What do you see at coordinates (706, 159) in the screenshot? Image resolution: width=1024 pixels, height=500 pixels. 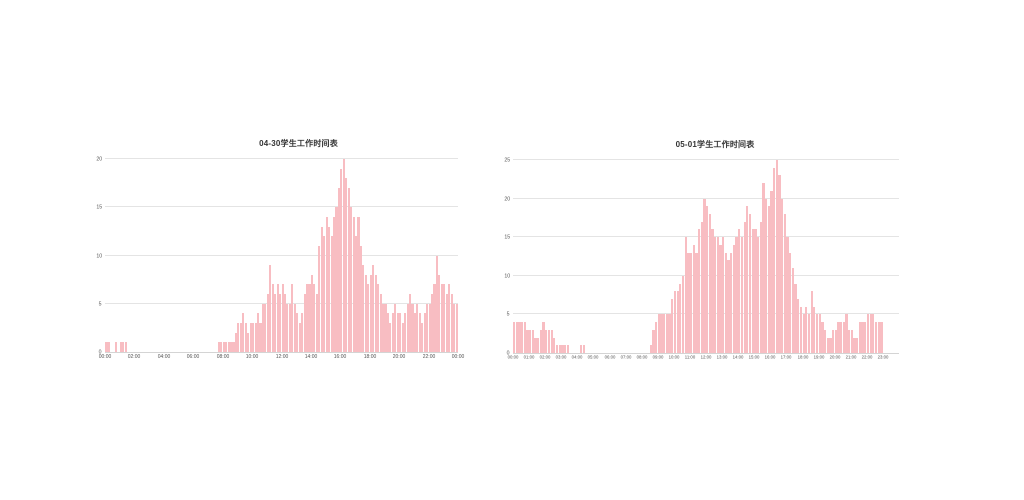 I see `gridline-y25` at bounding box center [706, 159].